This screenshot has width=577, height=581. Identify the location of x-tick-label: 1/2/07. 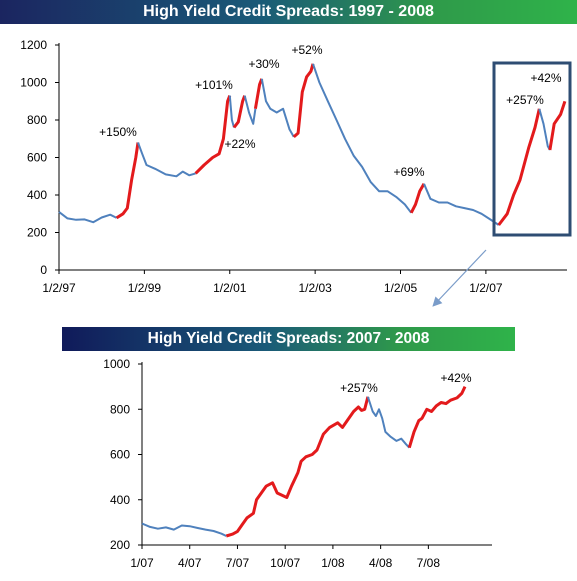
(486, 288).